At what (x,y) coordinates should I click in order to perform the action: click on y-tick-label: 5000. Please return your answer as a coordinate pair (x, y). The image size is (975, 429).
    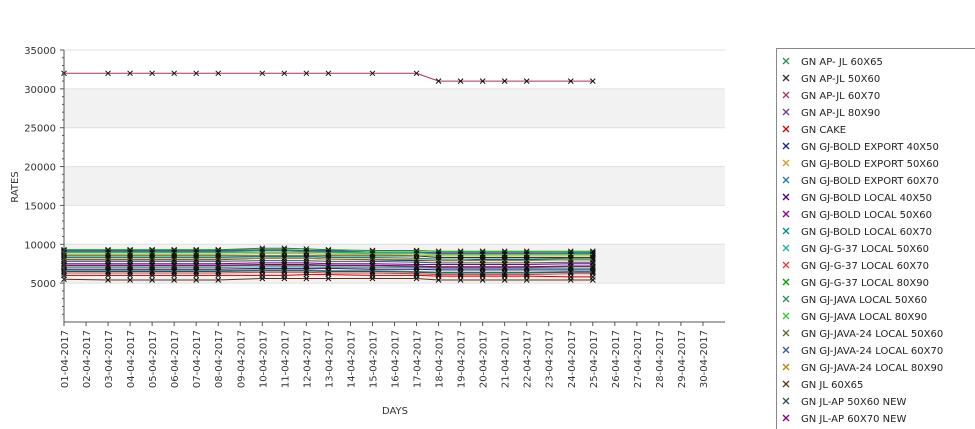
    Looking at the image, I should click on (43, 284).